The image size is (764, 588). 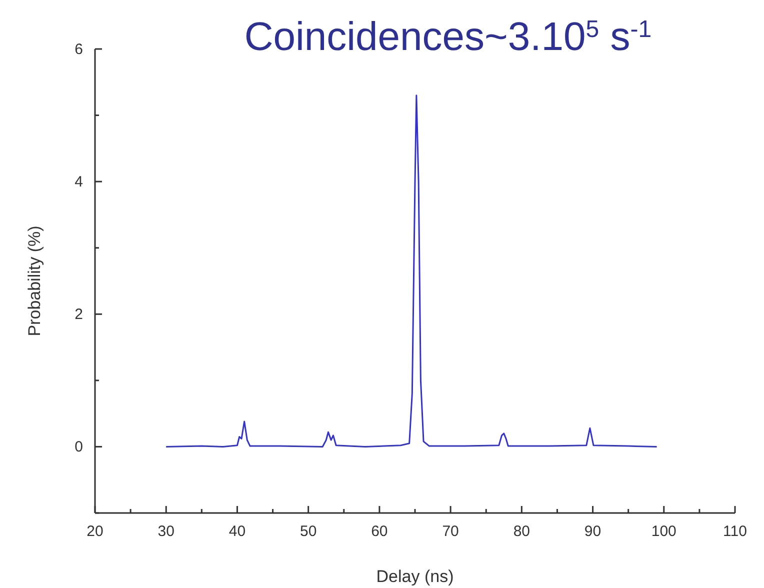 I want to click on x-axis-title: Delay (ns), so click(x=415, y=576).